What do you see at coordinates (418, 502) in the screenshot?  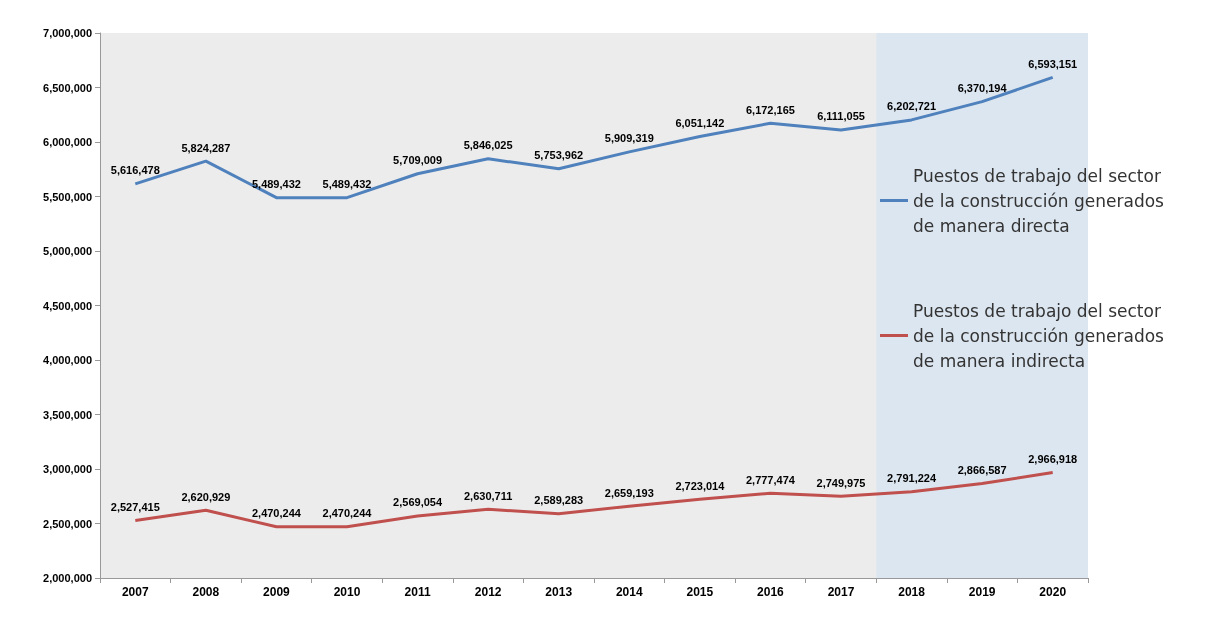 I see `data-label: 2,569,054` at bounding box center [418, 502].